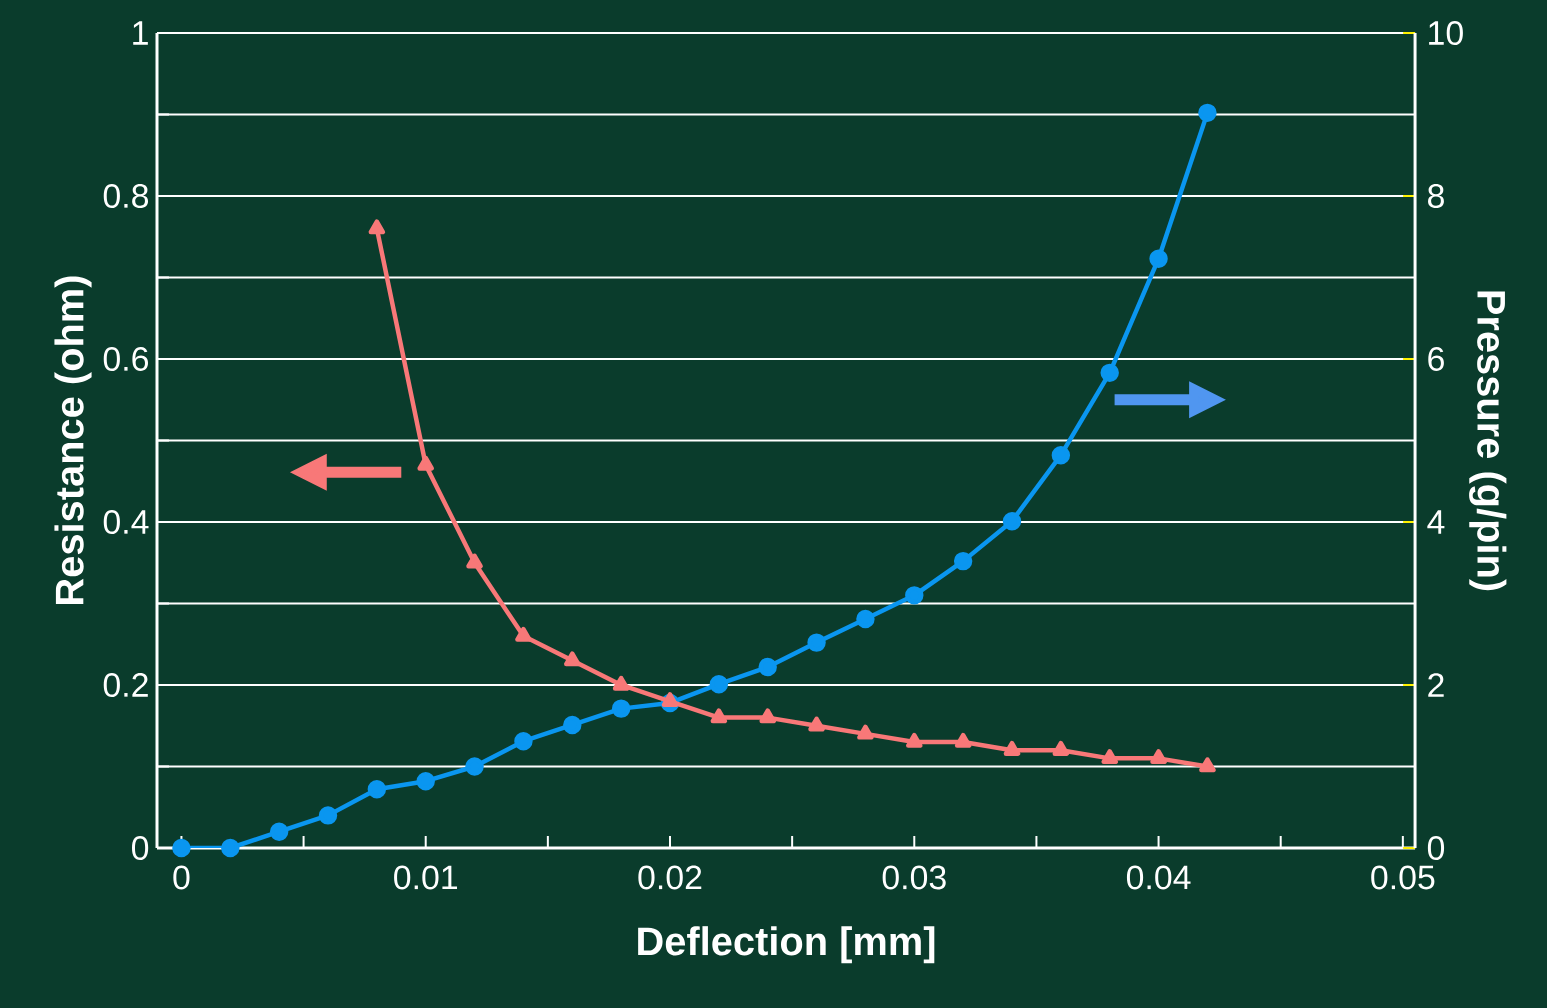 Image resolution: width=1547 pixels, height=1008 pixels. What do you see at coordinates (125, 358) in the screenshot?
I see `y-tick-label: 0.6` at bounding box center [125, 358].